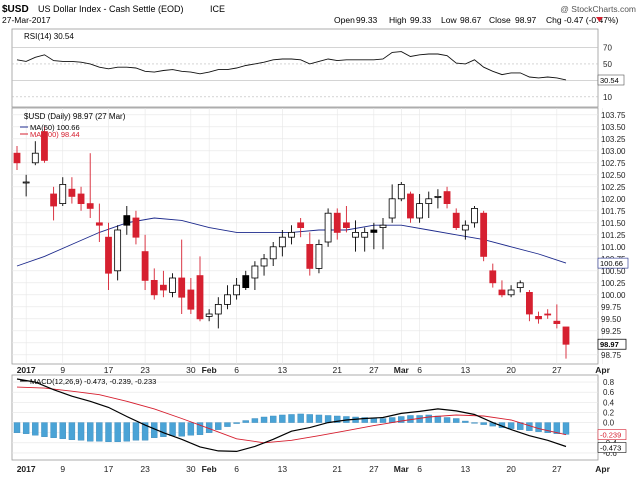 The height and width of the screenshot is (477, 640). What do you see at coordinates (613, 199) in the screenshot?
I see `price-tick-label: 102.00` at bounding box center [613, 199].